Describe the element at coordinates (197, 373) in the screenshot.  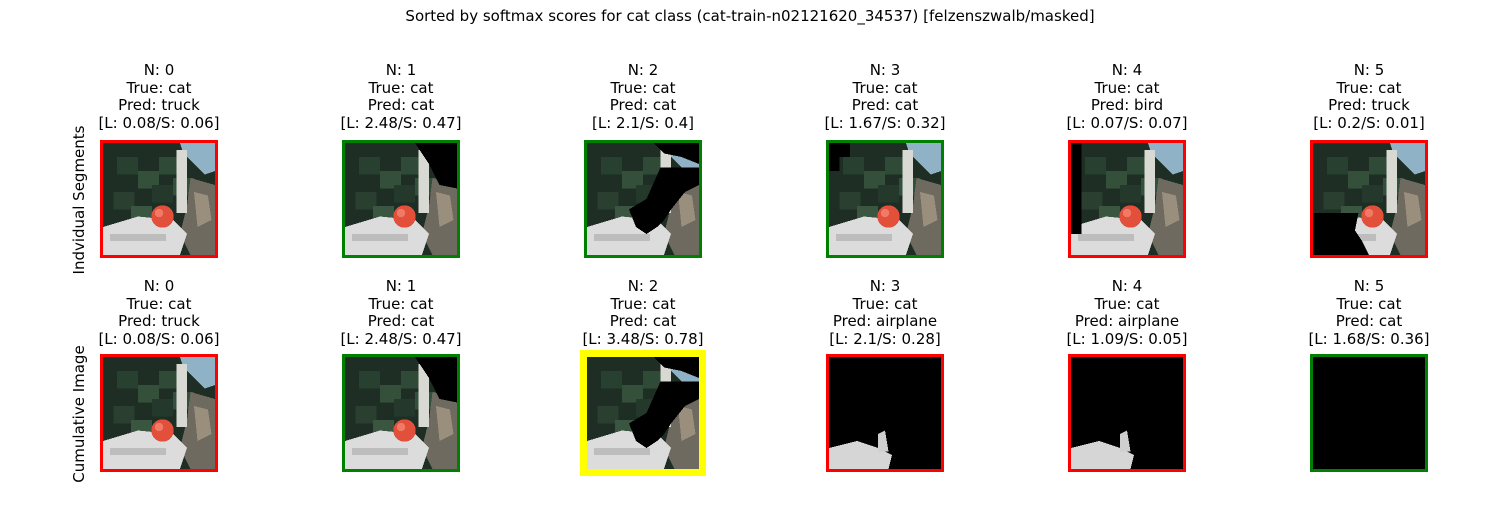
I see `sky-region` at that location.